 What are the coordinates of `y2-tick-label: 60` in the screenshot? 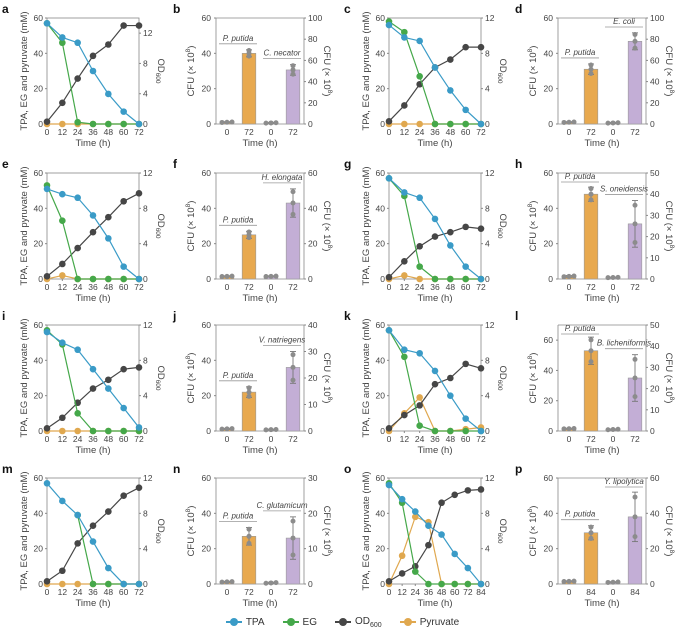 It's located at (313, 173).